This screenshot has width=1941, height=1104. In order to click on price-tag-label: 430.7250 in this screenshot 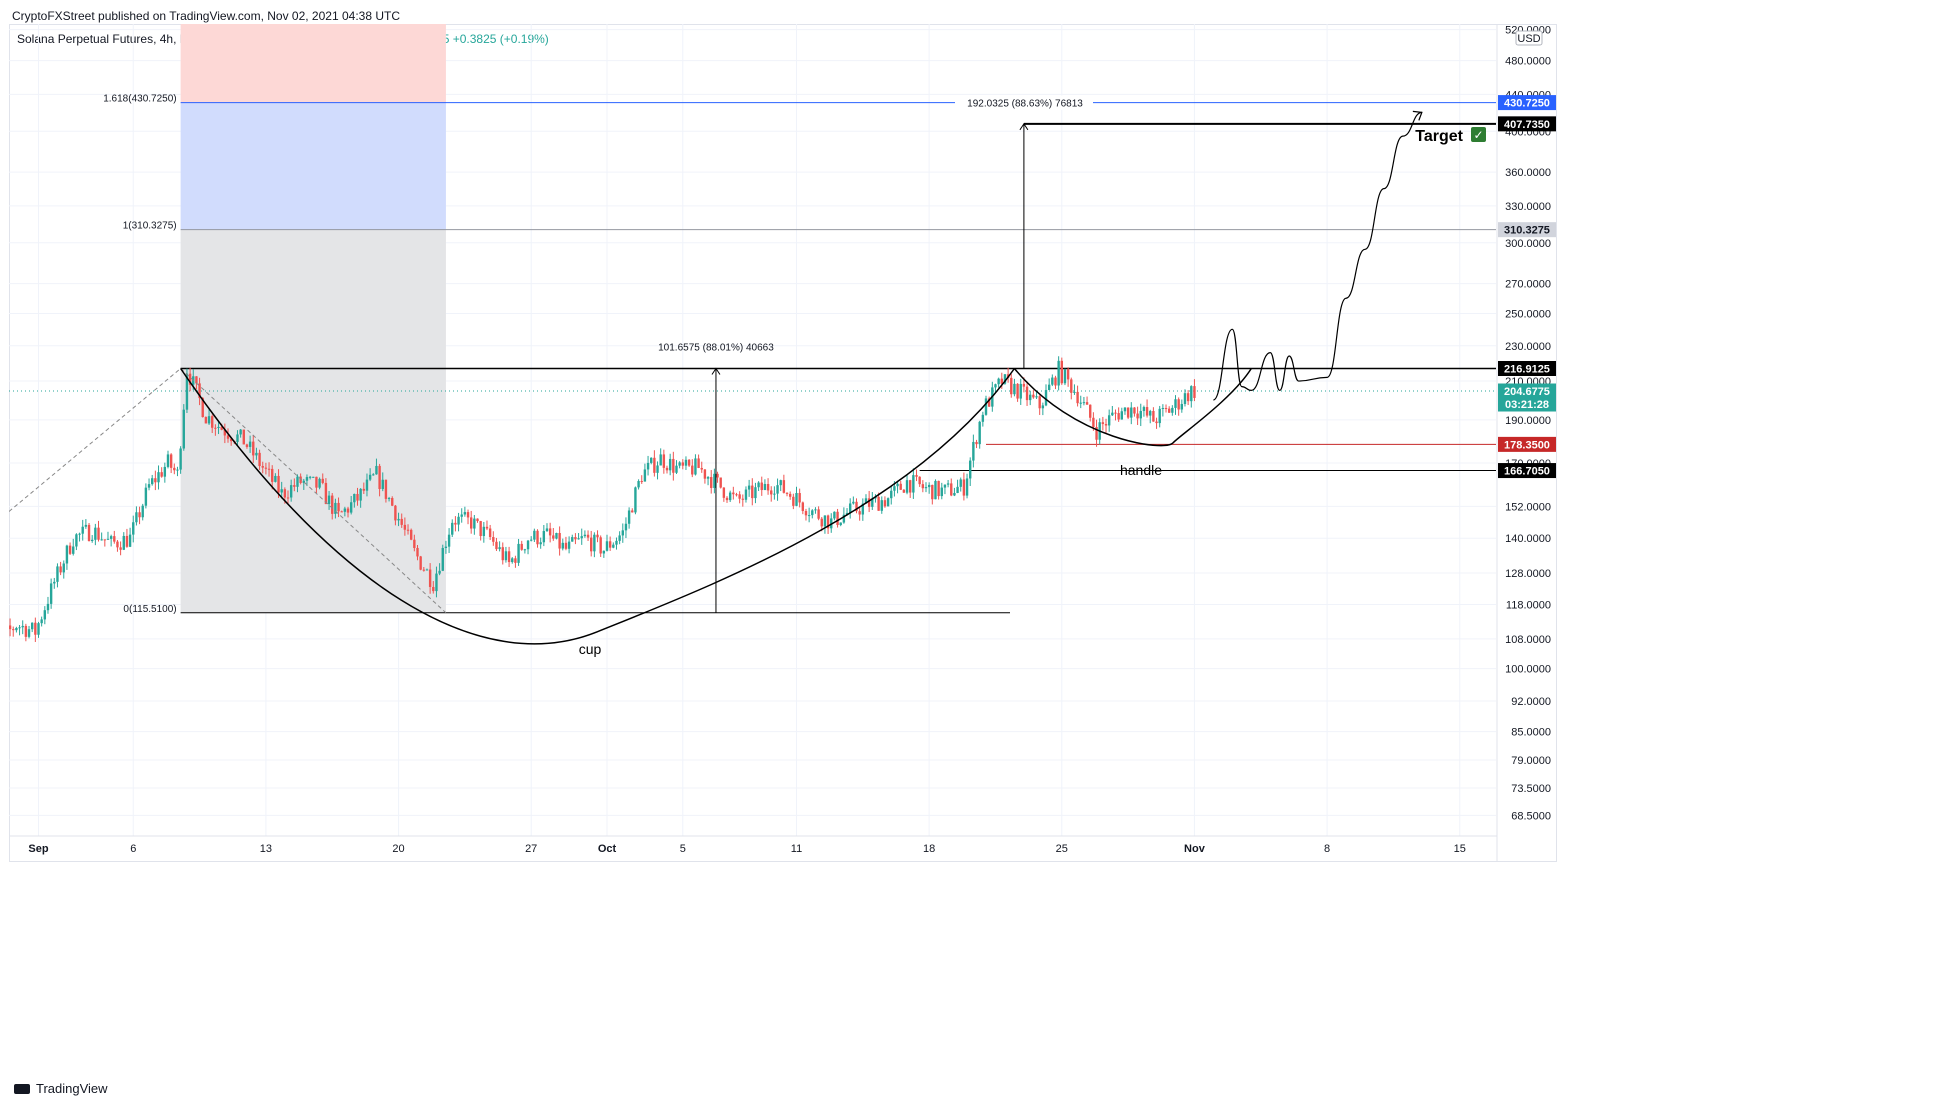, I will do `click(1527, 104)`.